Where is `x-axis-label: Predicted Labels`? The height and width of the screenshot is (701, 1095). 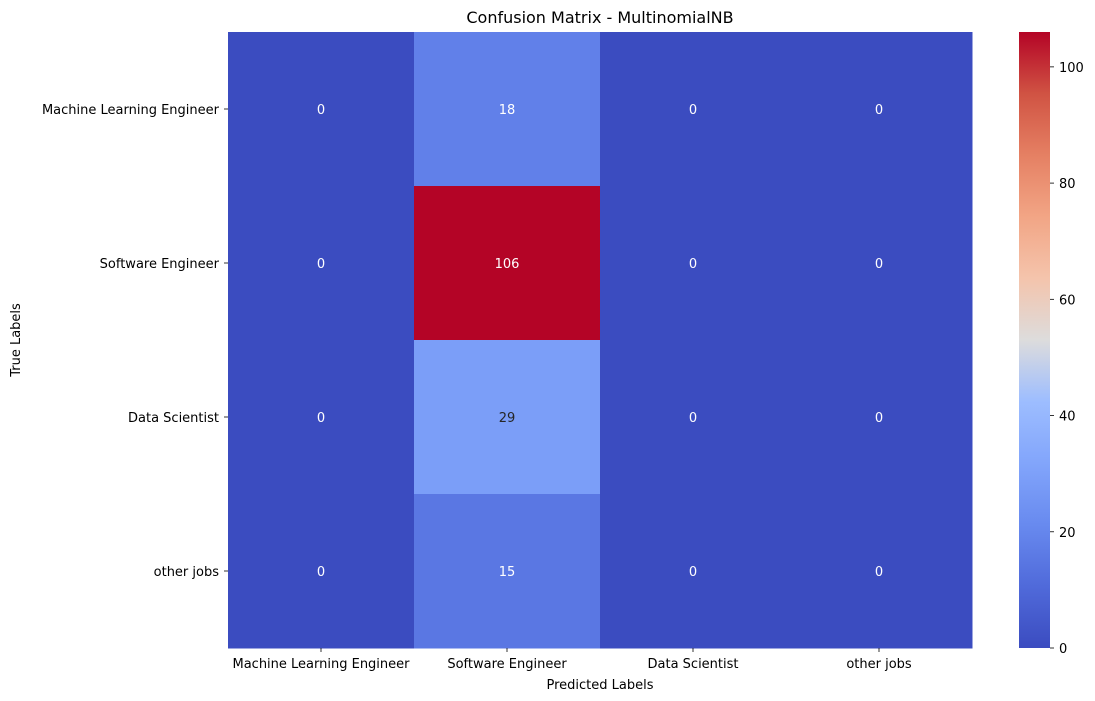 x-axis-label: Predicted Labels is located at coordinates (599, 685).